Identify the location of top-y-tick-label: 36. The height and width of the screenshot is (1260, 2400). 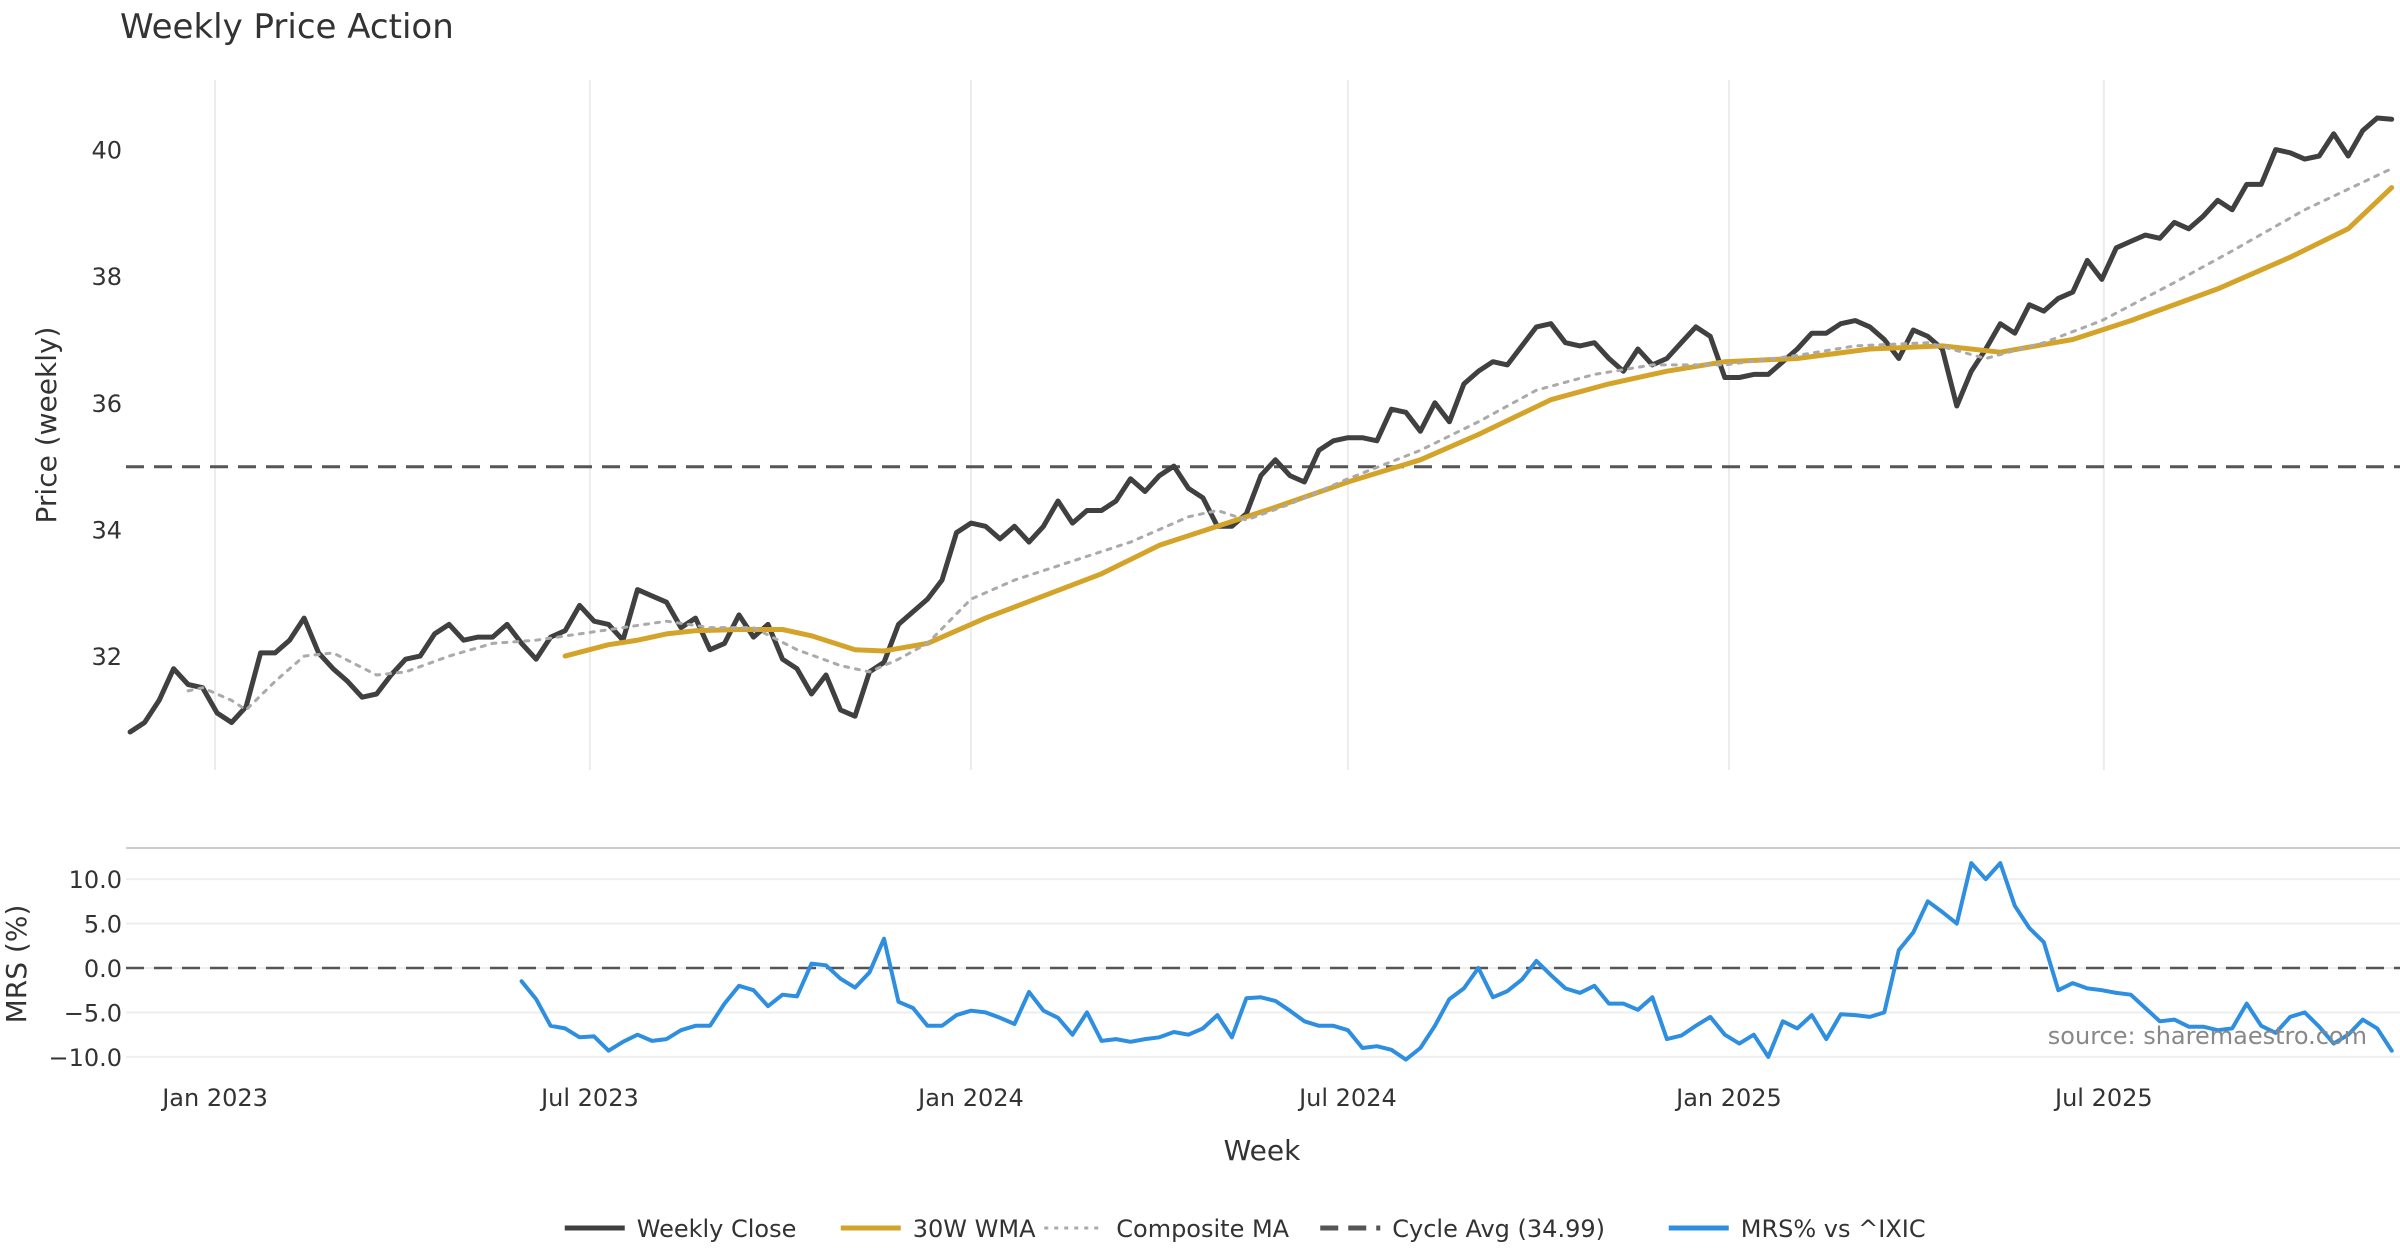
(106, 404).